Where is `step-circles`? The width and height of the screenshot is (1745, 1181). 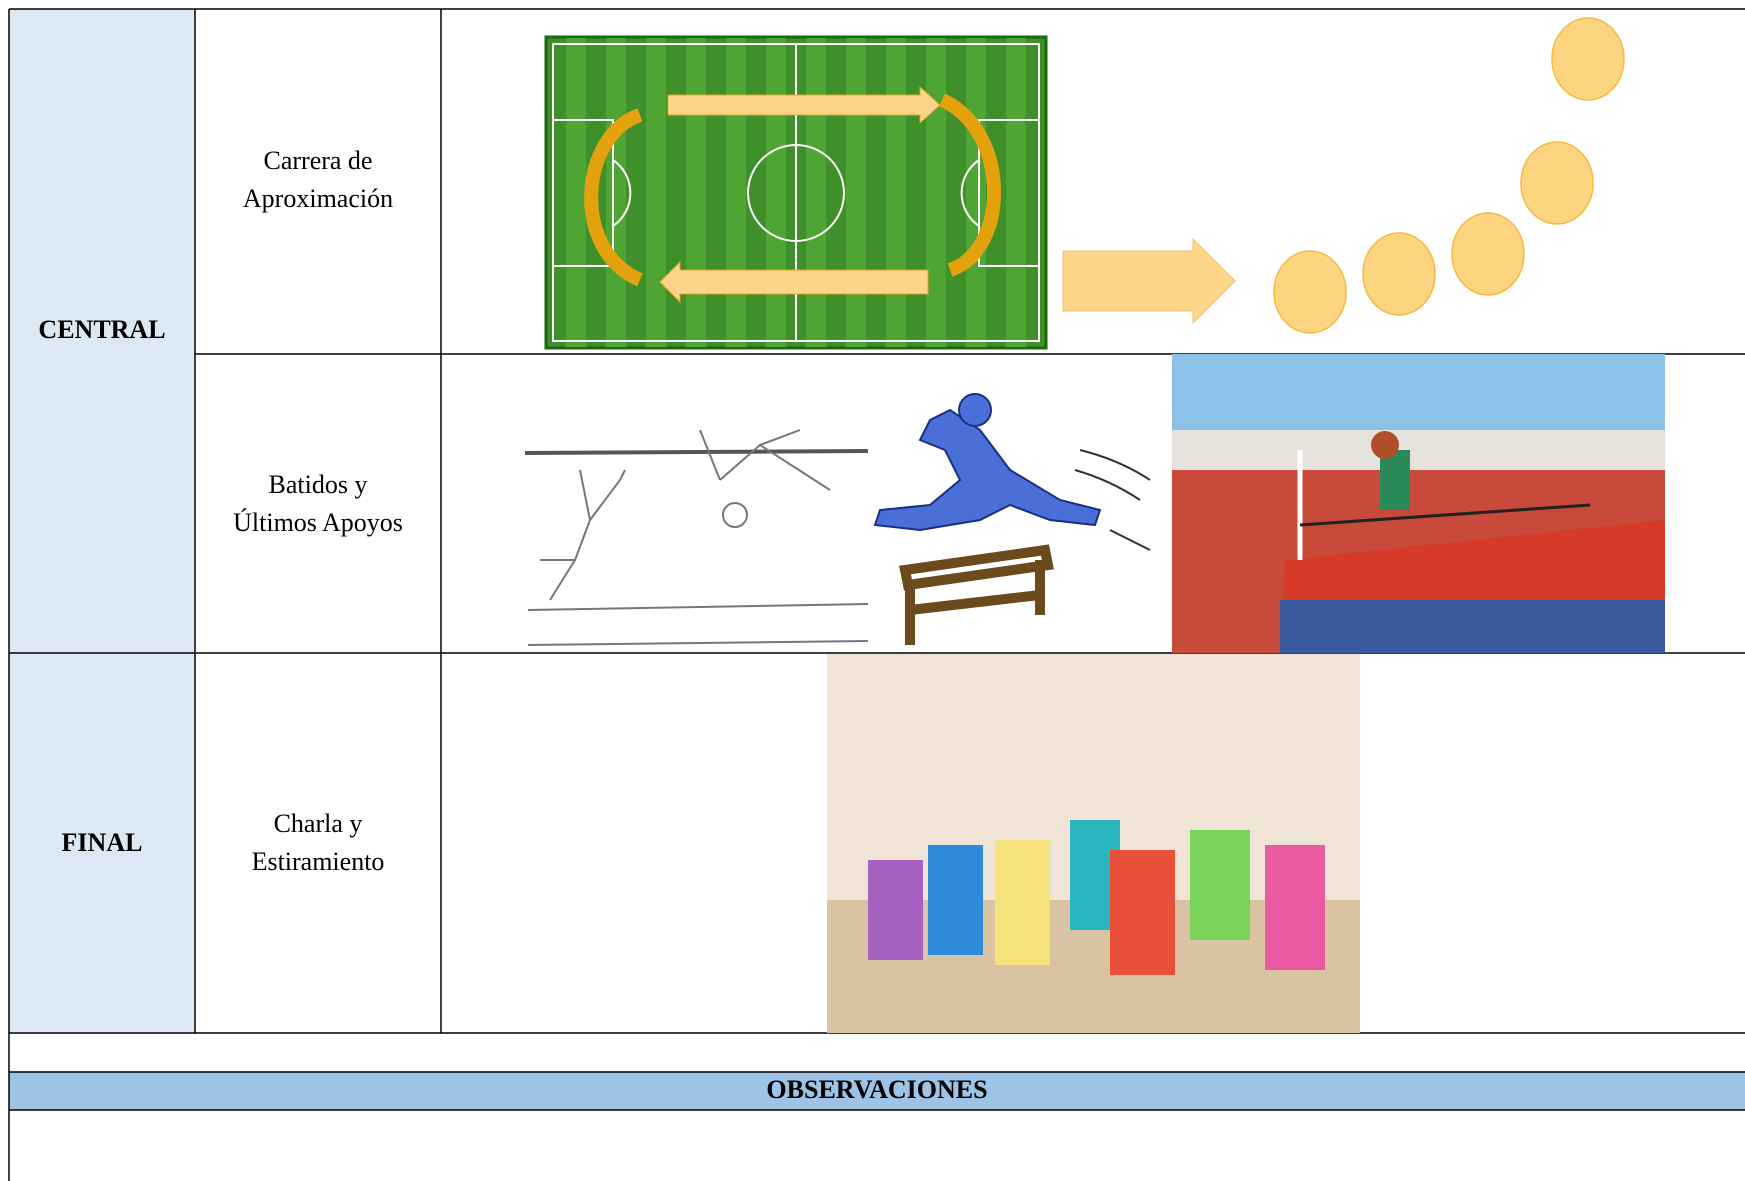 step-circles is located at coordinates (1449, 175).